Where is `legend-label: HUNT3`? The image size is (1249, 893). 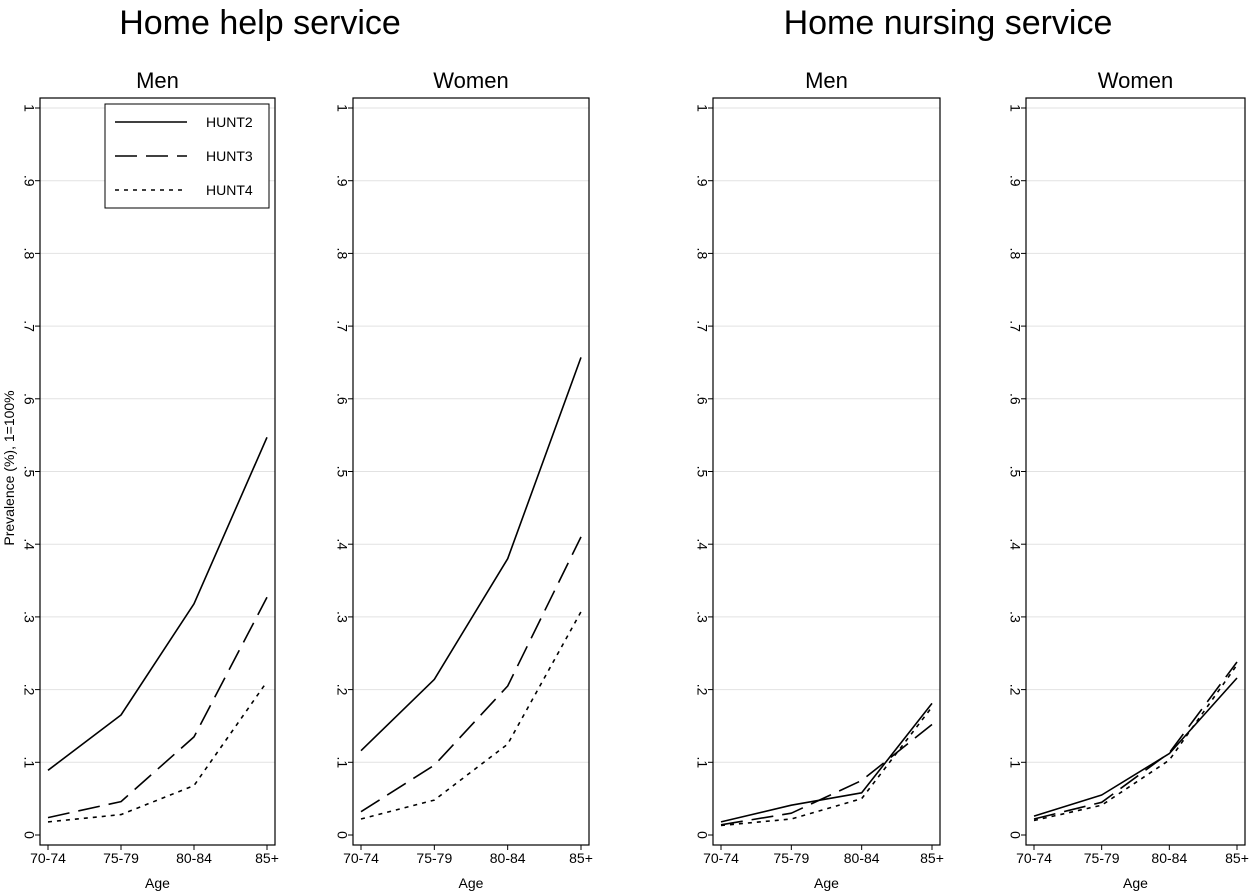
legend-label: HUNT3 is located at coordinates (229, 156).